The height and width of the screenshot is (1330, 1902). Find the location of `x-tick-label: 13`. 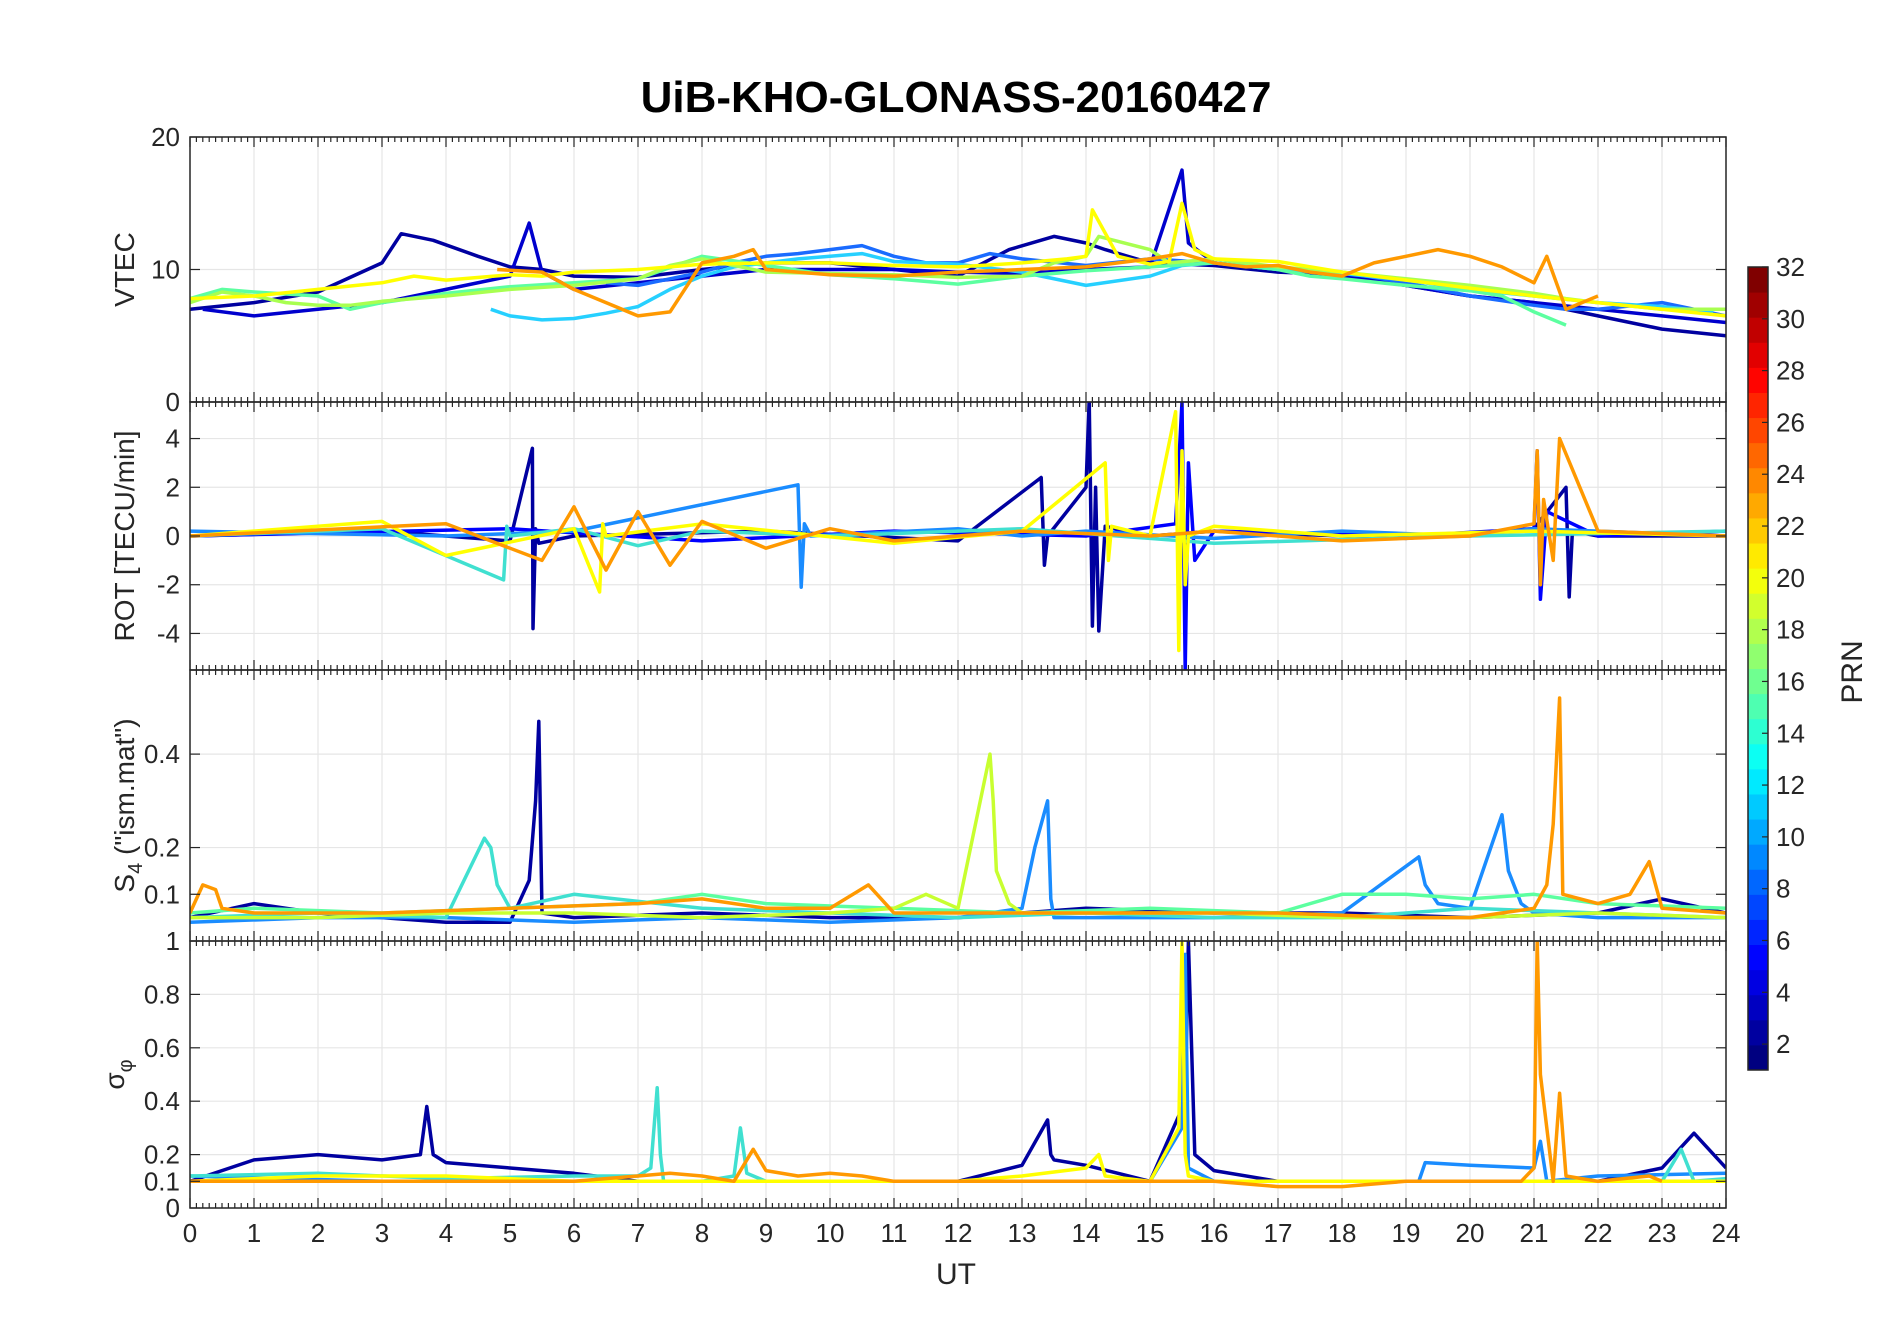

x-tick-label: 13 is located at coordinates (1022, 1233).